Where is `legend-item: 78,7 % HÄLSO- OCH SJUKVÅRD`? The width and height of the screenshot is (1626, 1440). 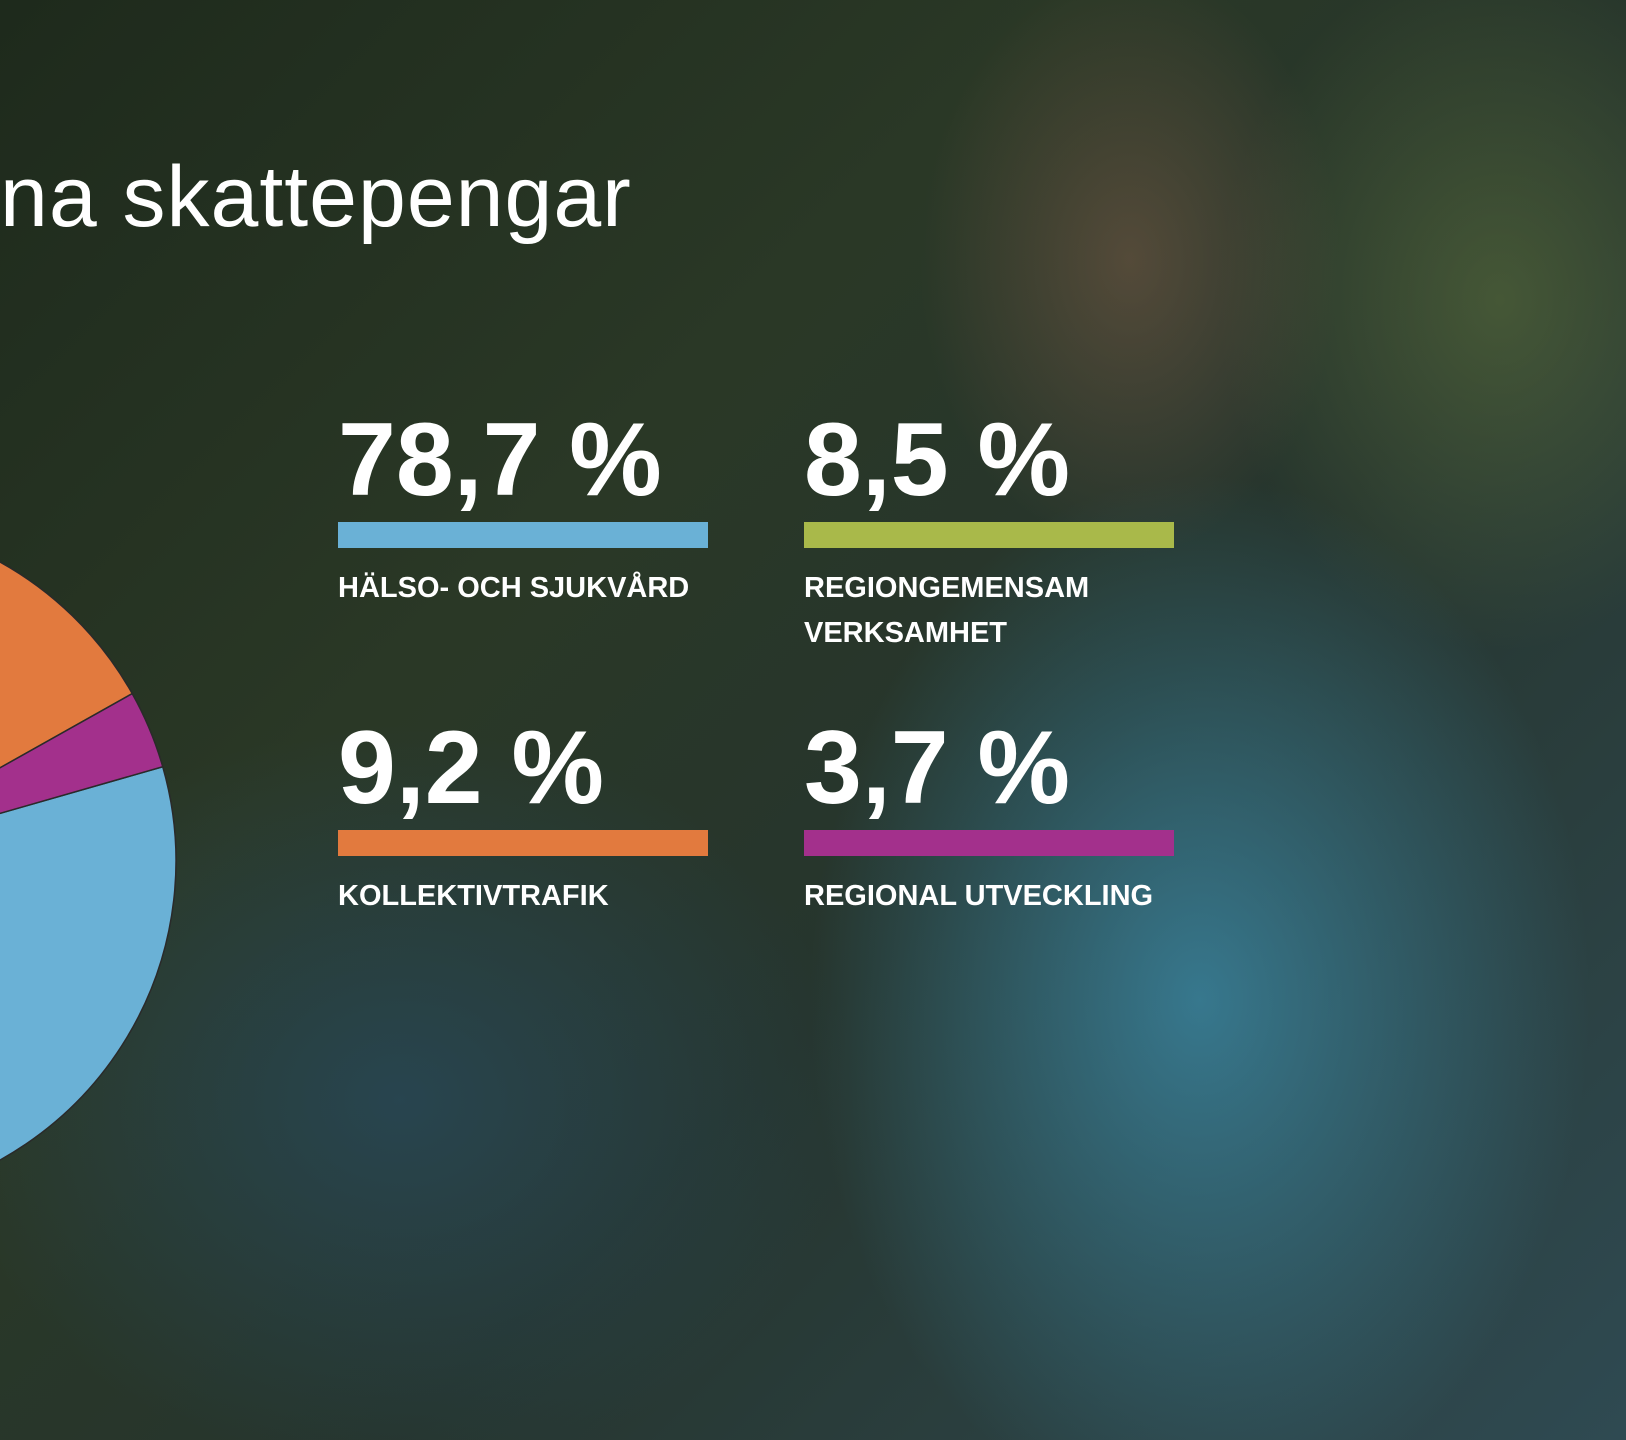
legend-item: 78,7 % HÄLSO- OCH SJUKVÅRD is located at coordinates (523, 509).